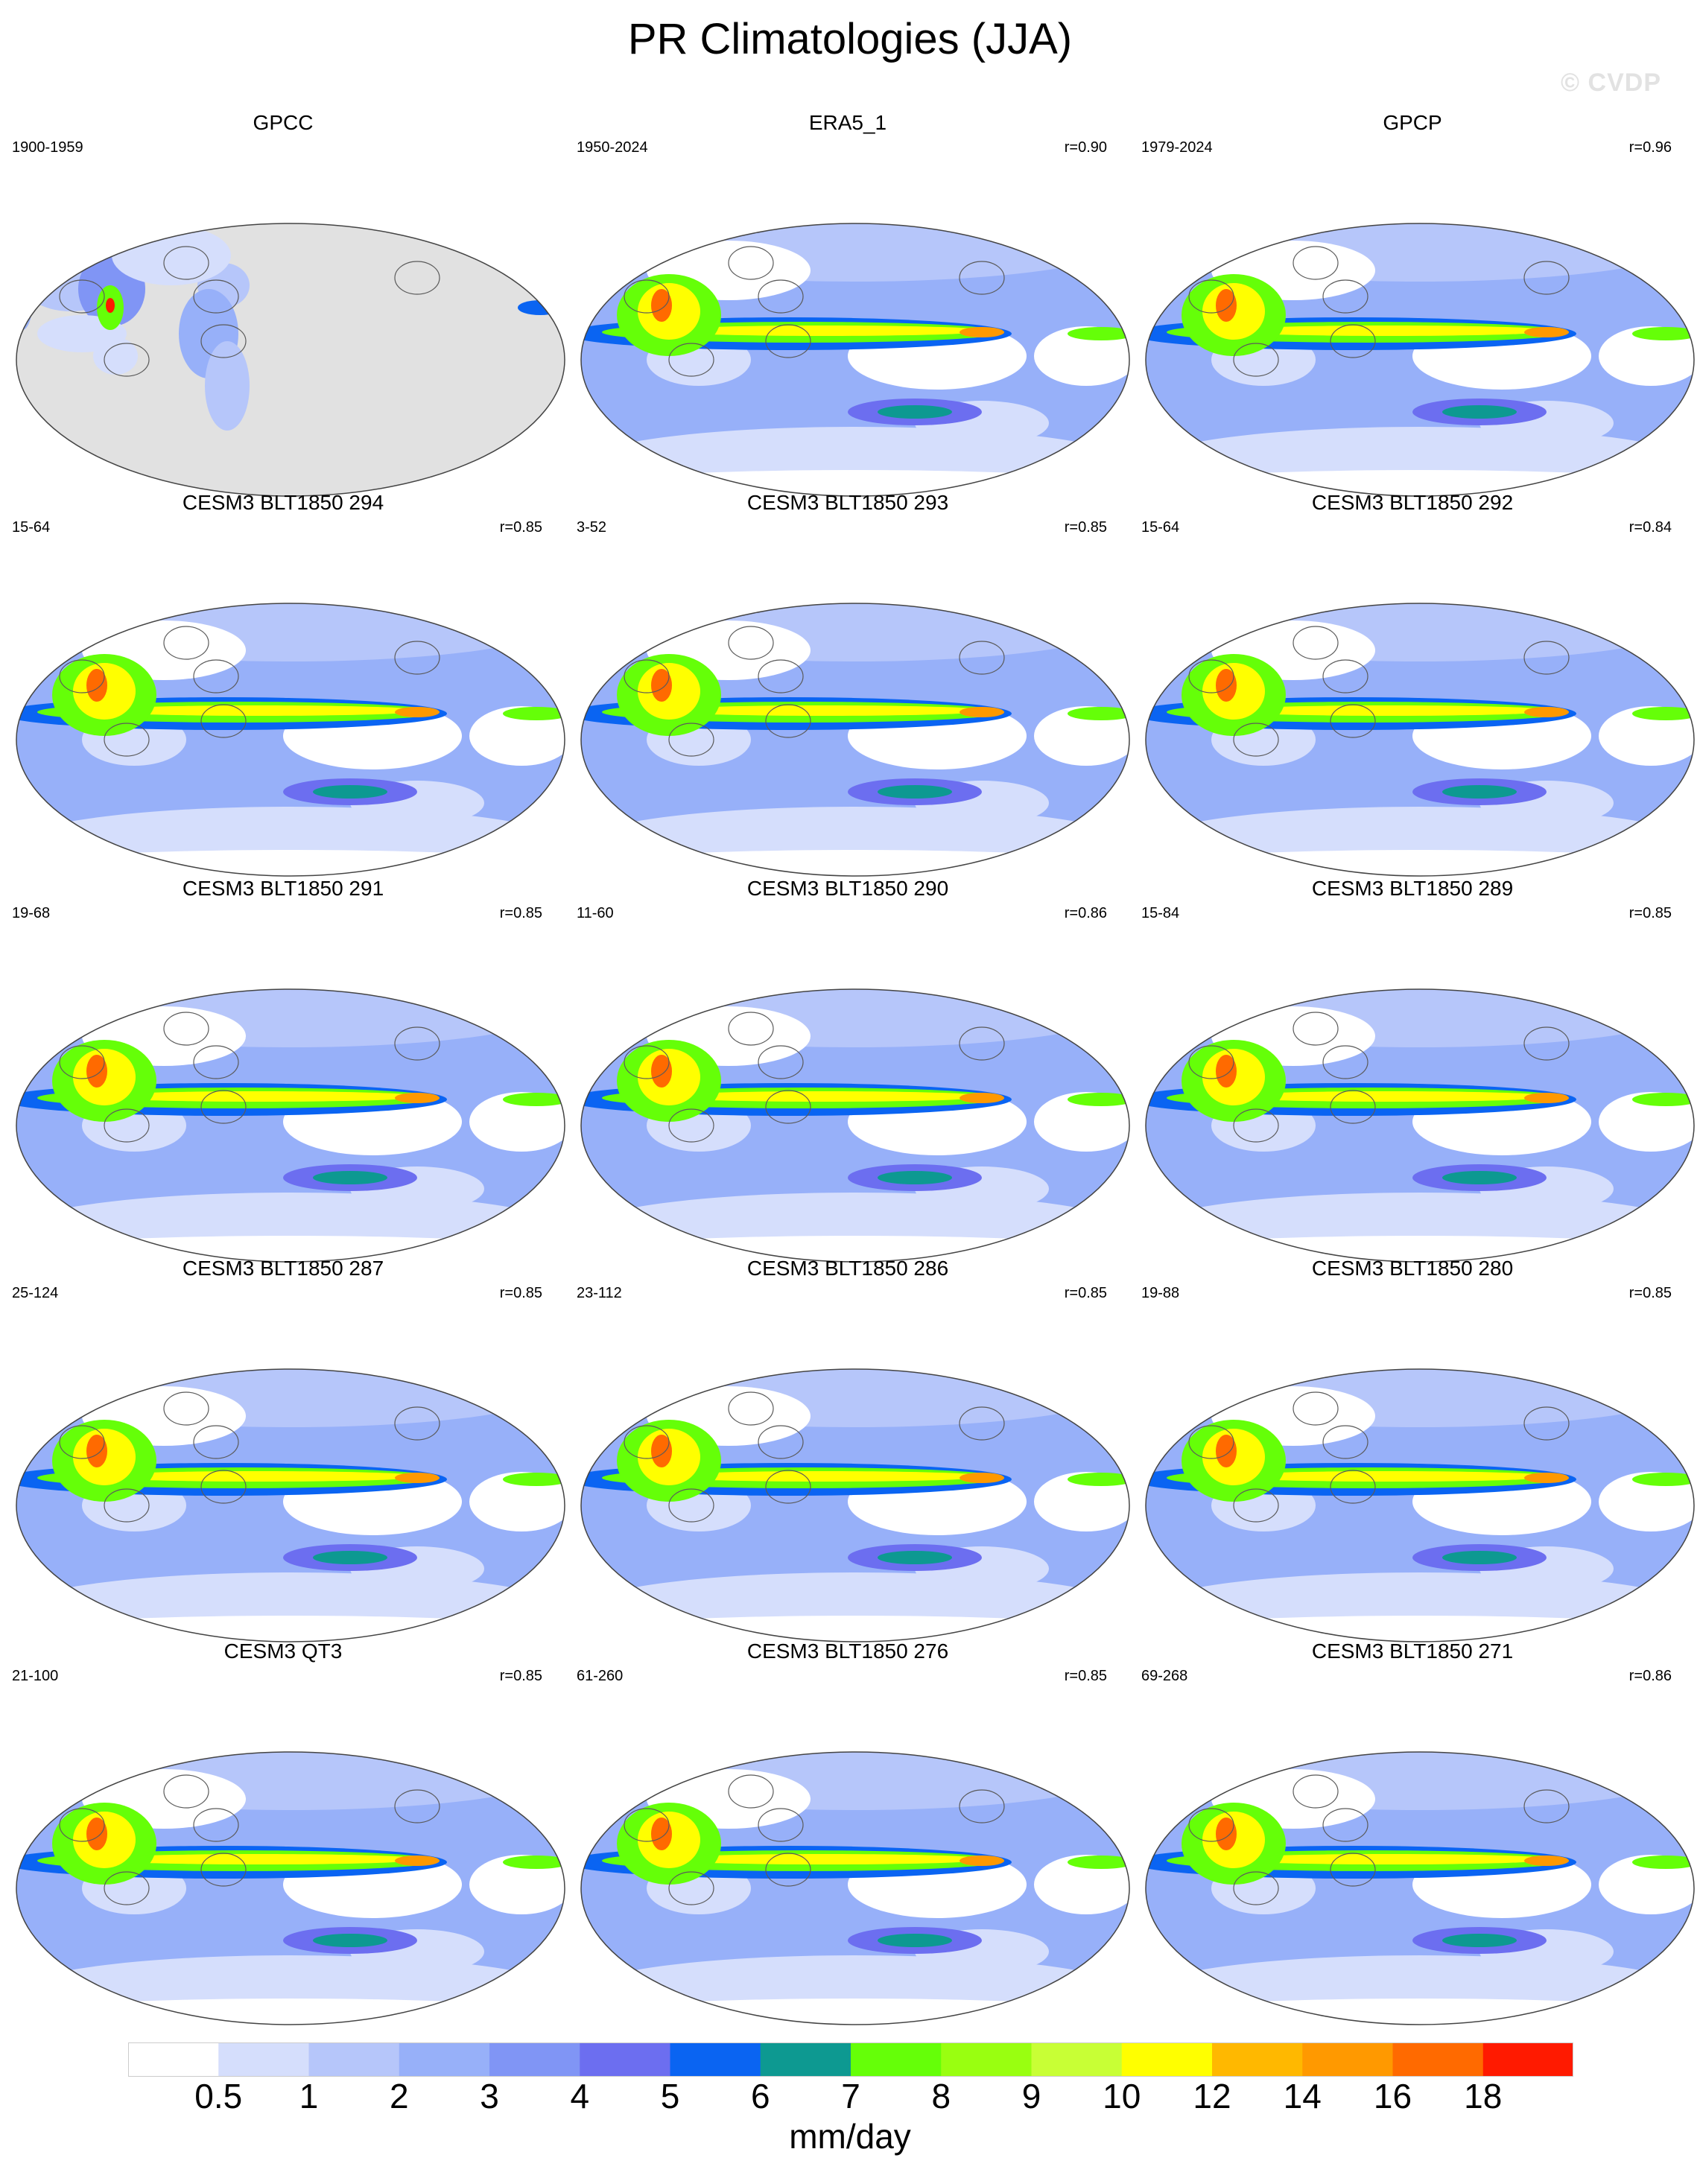 The height and width of the screenshot is (2184, 1700). Describe the element at coordinates (612, 147) in the screenshot. I see `panel-year-range: 1950-2024` at that location.